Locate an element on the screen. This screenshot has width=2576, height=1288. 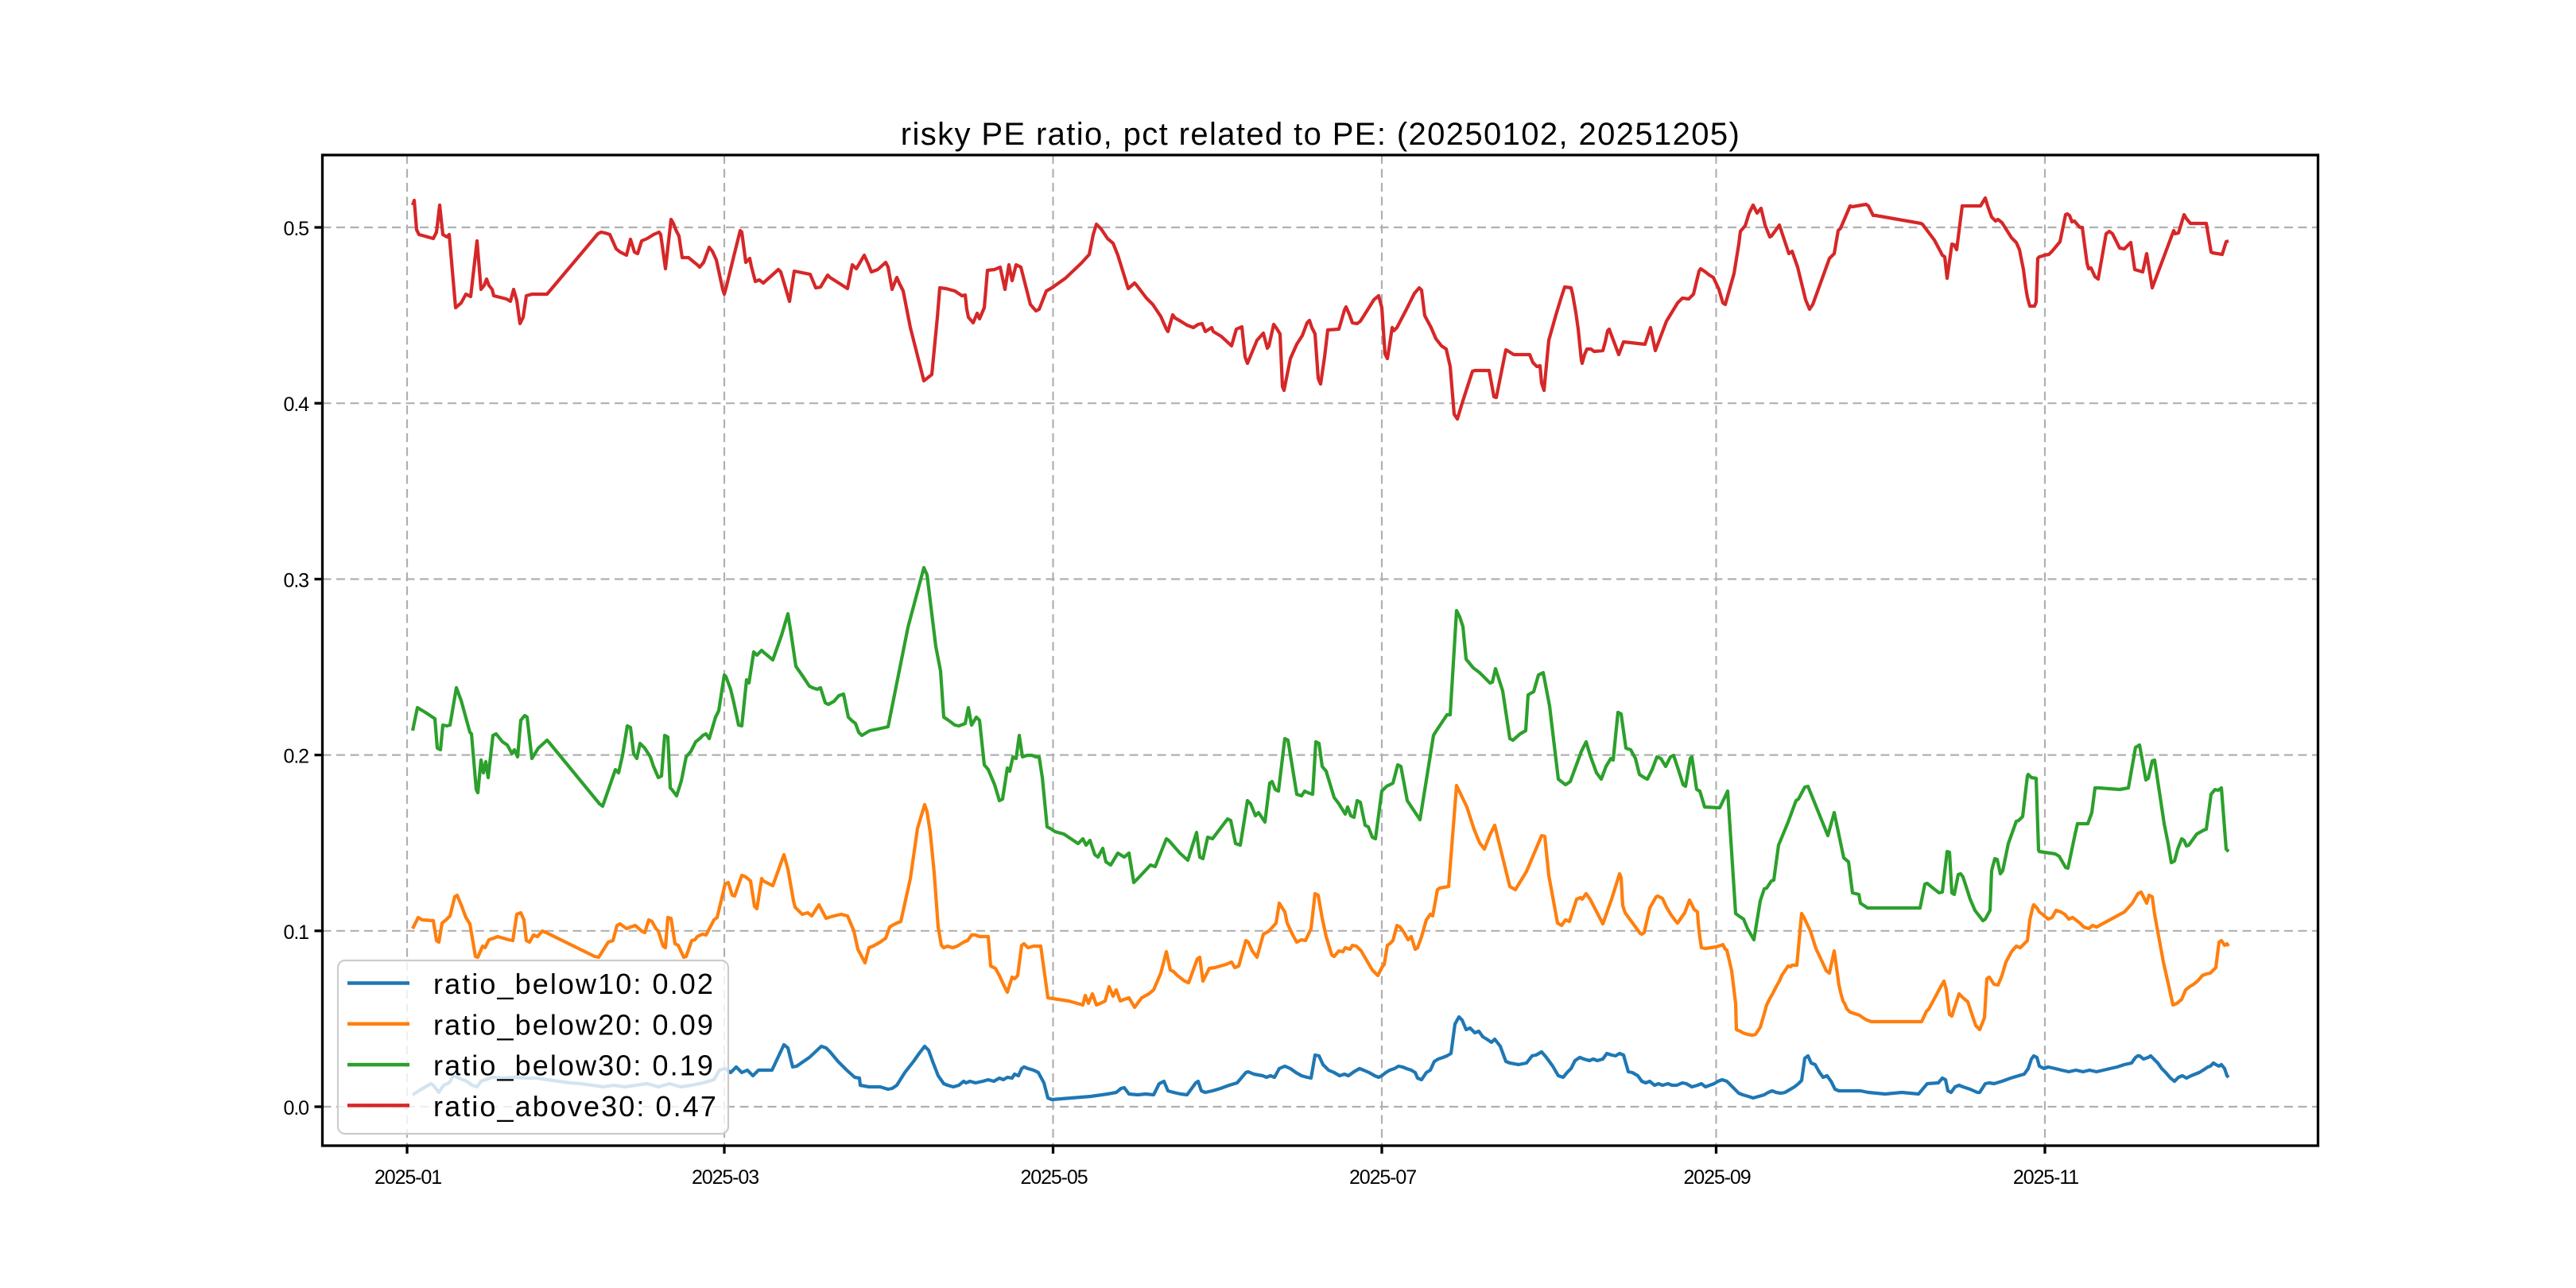
svg-text: ratio_below20: 0.09 is located at coordinates (574, 1024).